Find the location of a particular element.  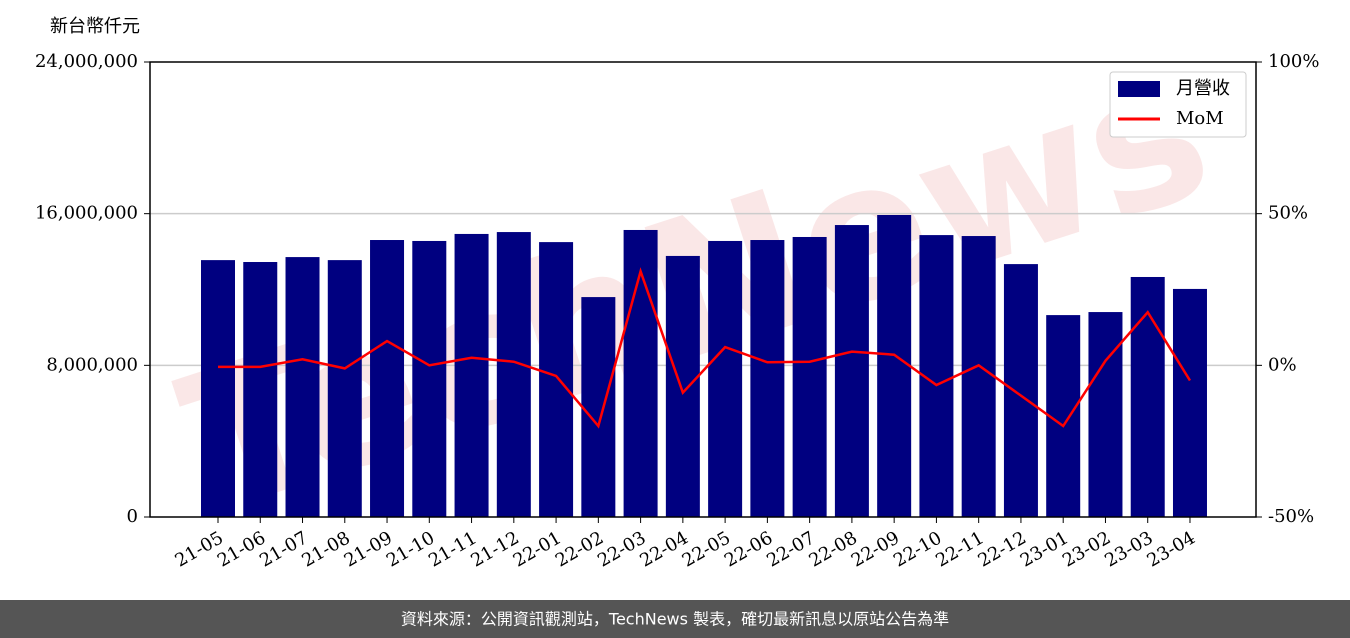

y-axis-label: 新台幣仟元 is located at coordinates (95, 26).